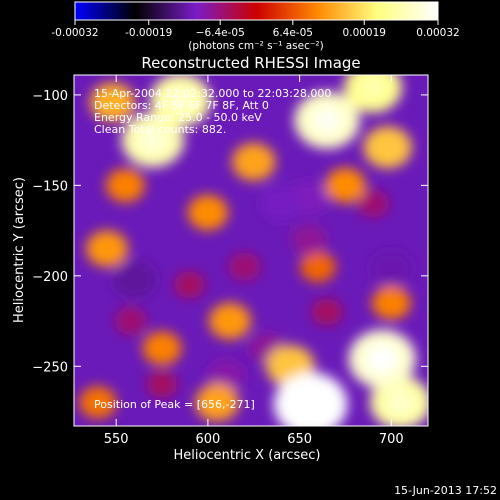  Describe the element at coordinates (220, 33) in the screenshot. I see `colorbar-tick-label: −6.4e-05` at that location.